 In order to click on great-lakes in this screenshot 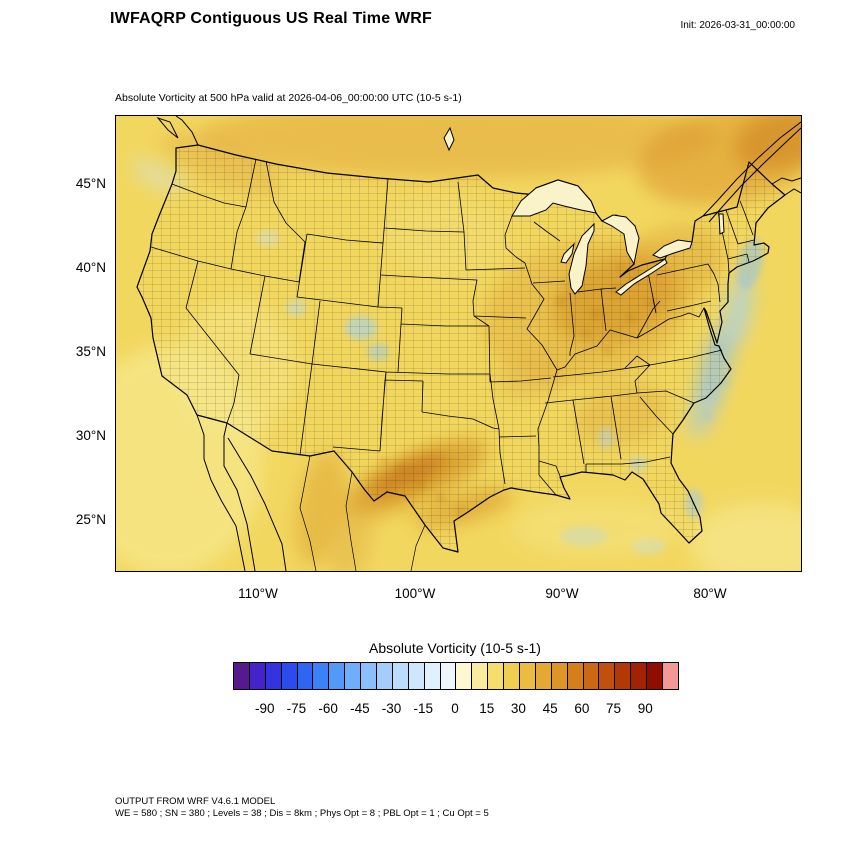, I will do `click(584, 211)`.